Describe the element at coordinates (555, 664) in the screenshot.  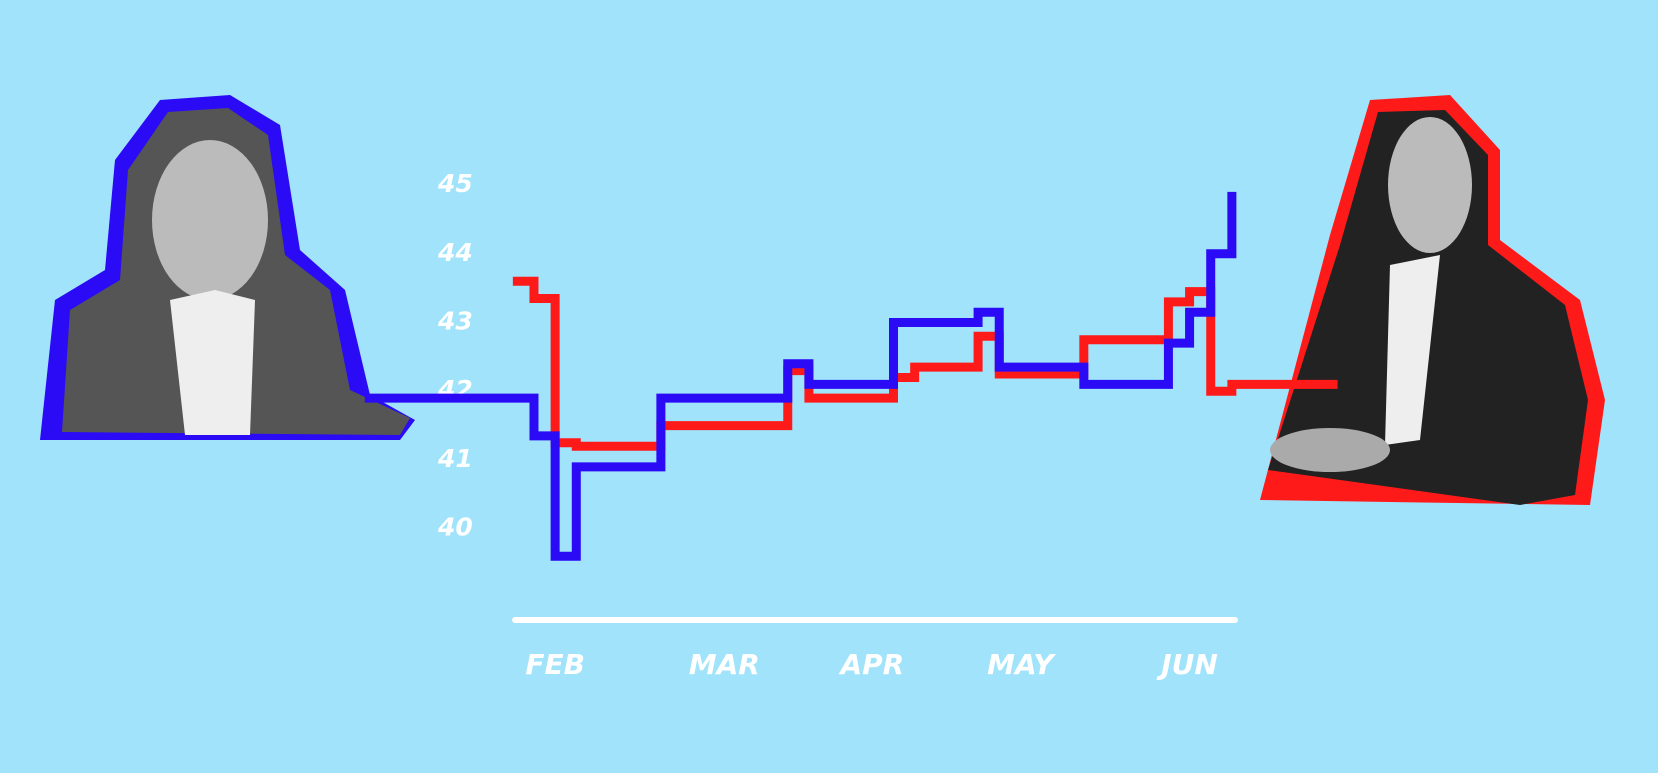
I see `x-tick-label: FEB` at that location.